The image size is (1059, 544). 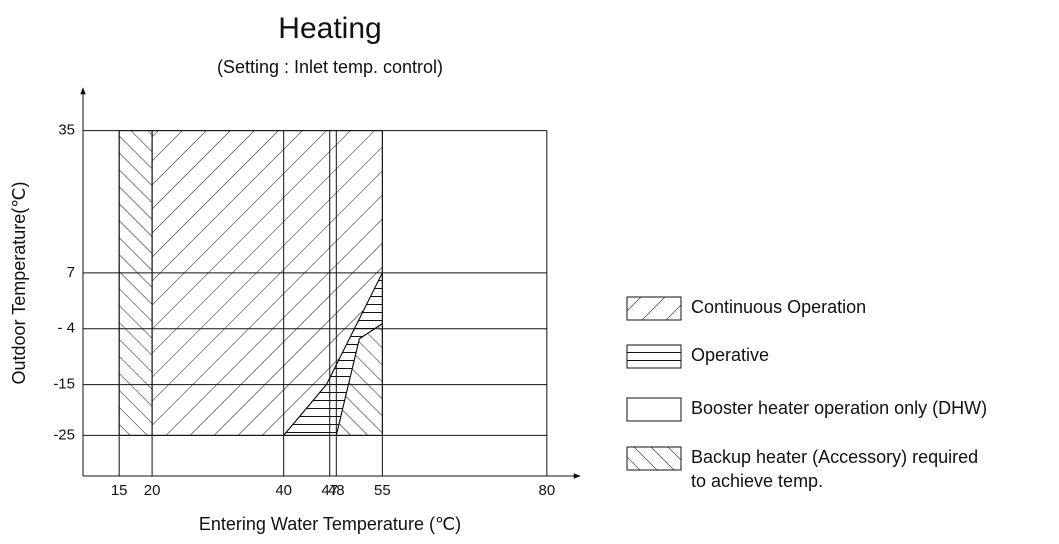 What do you see at coordinates (19, 283) in the screenshot?
I see `y-axis-label: Outdoor Temperature(℃)` at bounding box center [19, 283].